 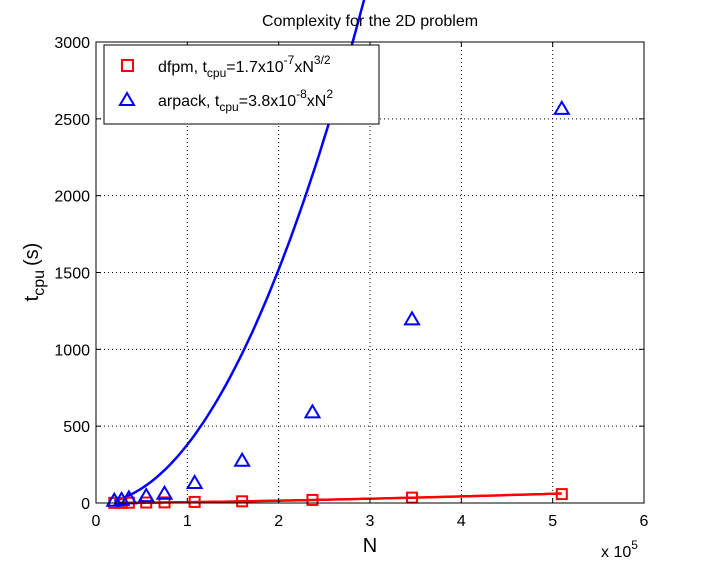 I want to click on y-label-base: t, so click(x=32, y=298).